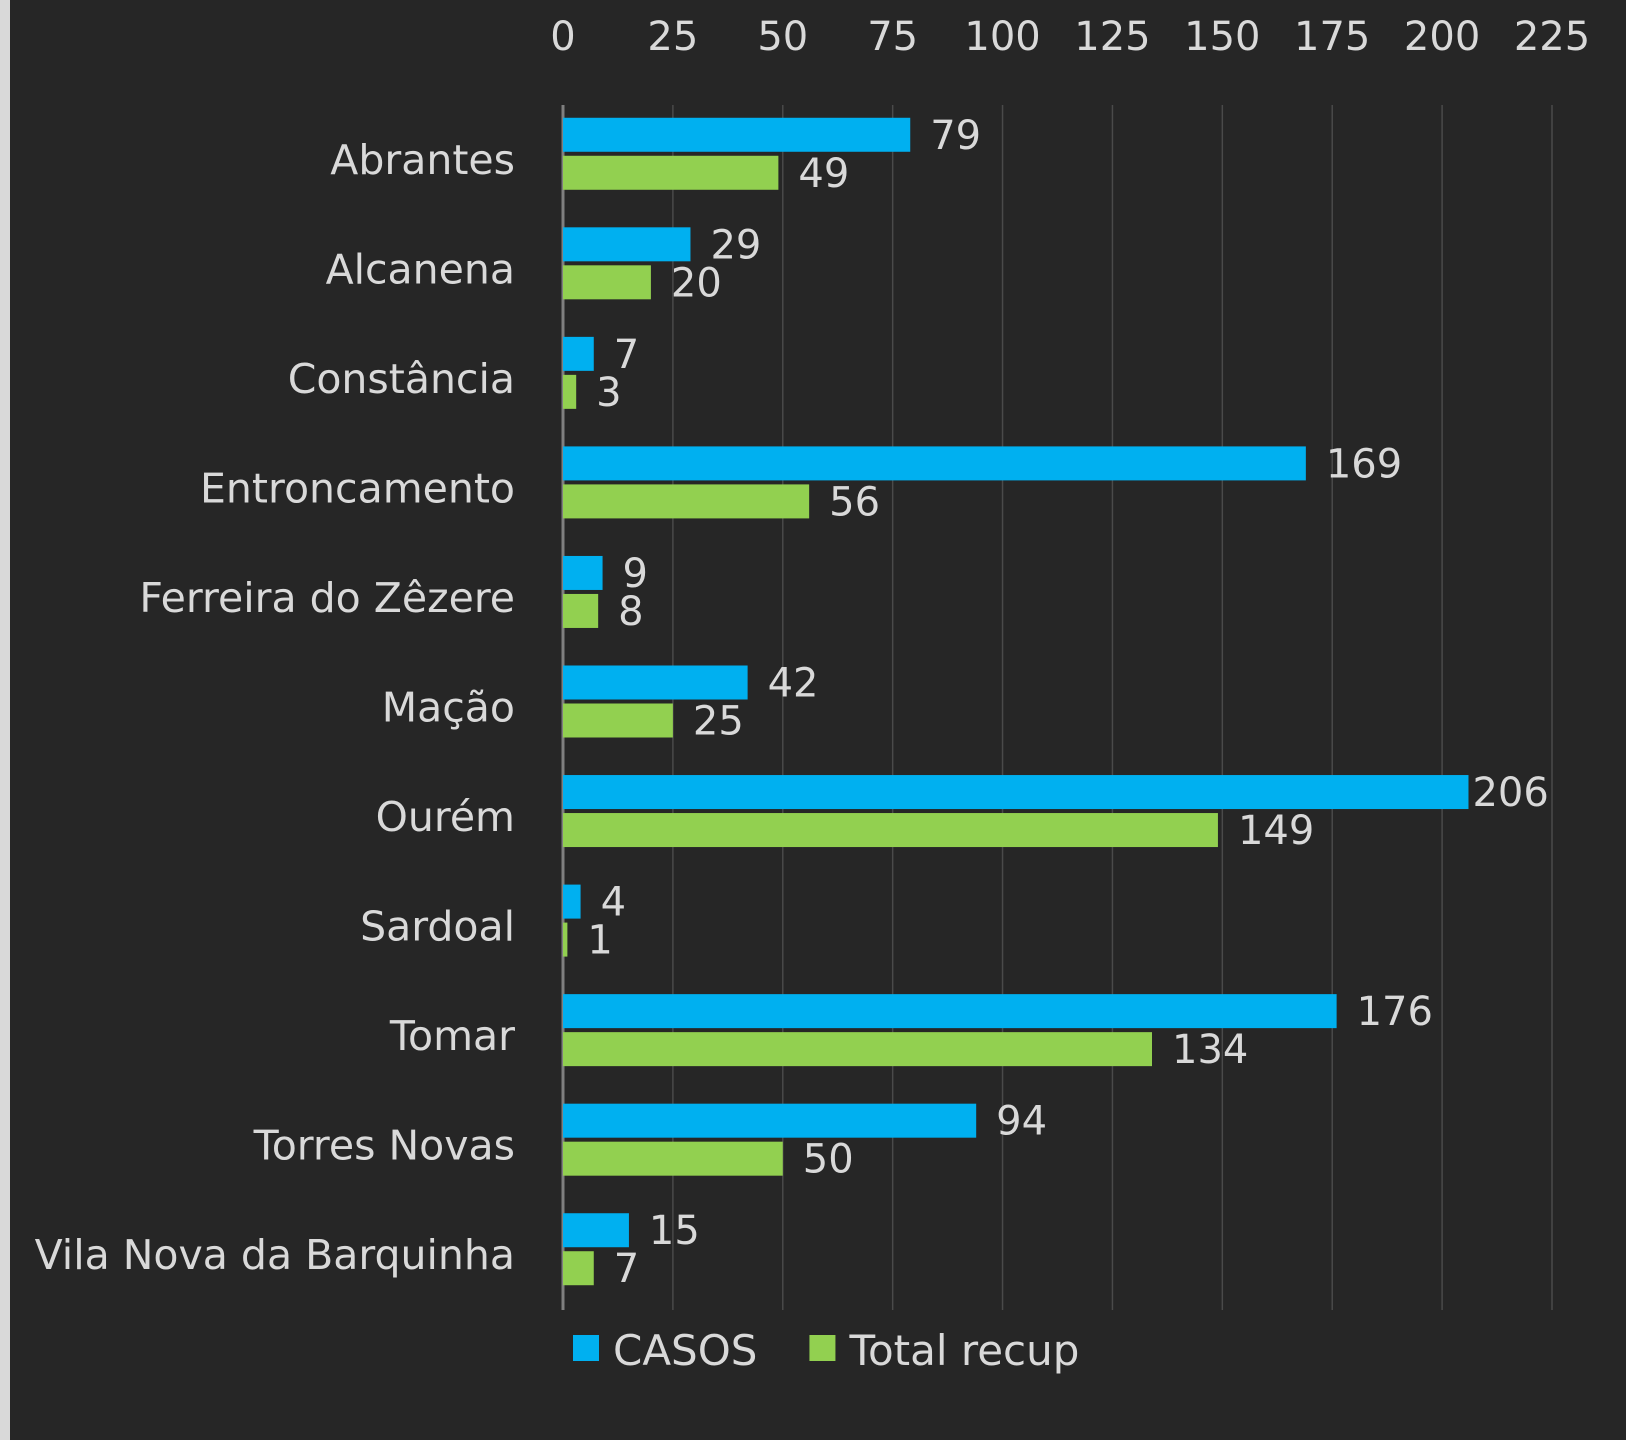 Image resolution: width=1626 pixels, height=1440 pixels. What do you see at coordinates (599, 941) in the screenshot?
I see `data-label-total-recup-sardoal: 1` at bounding box center [599, 941].